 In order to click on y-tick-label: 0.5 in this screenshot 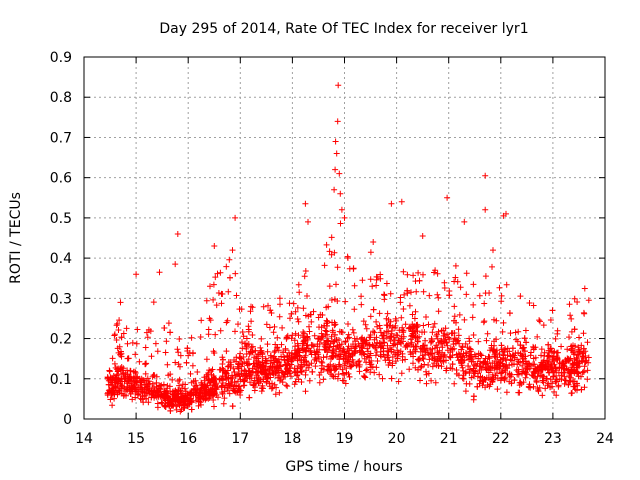, I will do `click(61, 219)`.